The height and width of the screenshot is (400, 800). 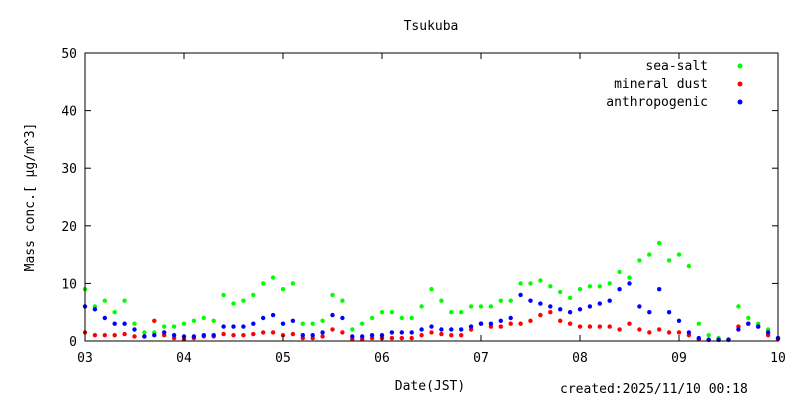 What do you see at coordinates (69, 284) in the screenshot?
I see `y-tick-label: 10` at bounding box center [69, 284].